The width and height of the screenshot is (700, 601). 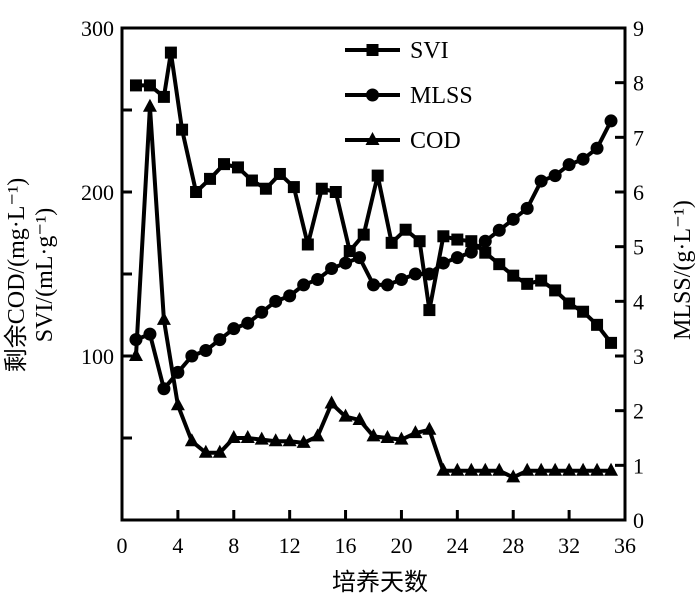 What do you see at coordinates (638, 520) in the screenshot?
I see `y-right-tick-label: 0` at bounding box center [638, 520].